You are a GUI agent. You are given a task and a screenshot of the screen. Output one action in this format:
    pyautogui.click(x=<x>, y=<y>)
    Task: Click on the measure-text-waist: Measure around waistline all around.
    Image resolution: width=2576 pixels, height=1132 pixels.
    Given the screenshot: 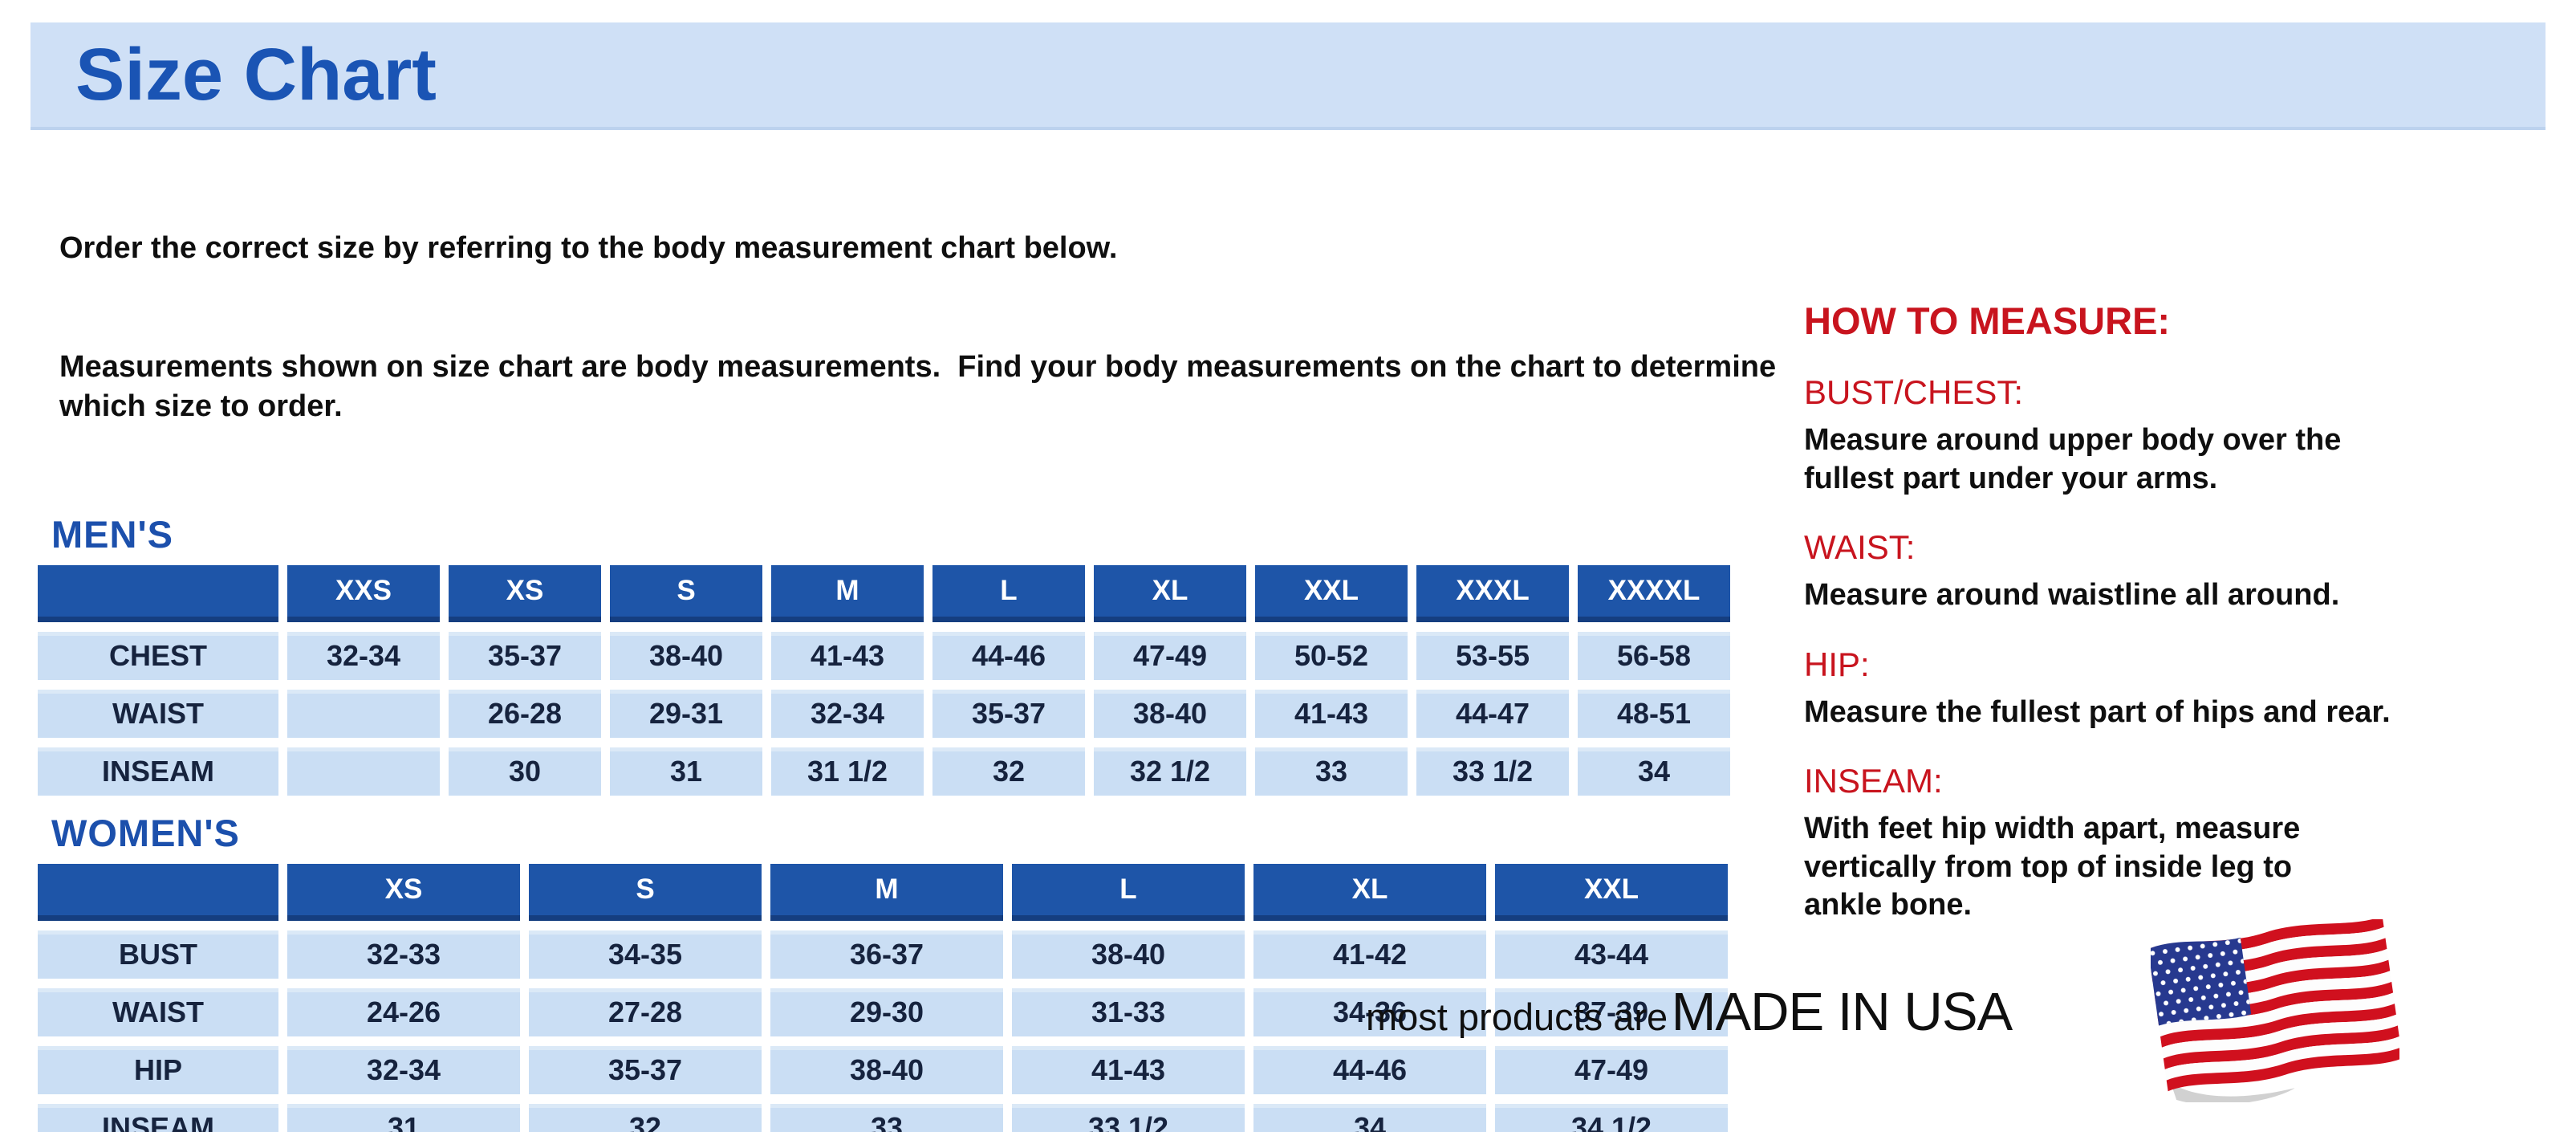 What is the action you would take?
    pyautogui.click(x=2072, y=595)
    